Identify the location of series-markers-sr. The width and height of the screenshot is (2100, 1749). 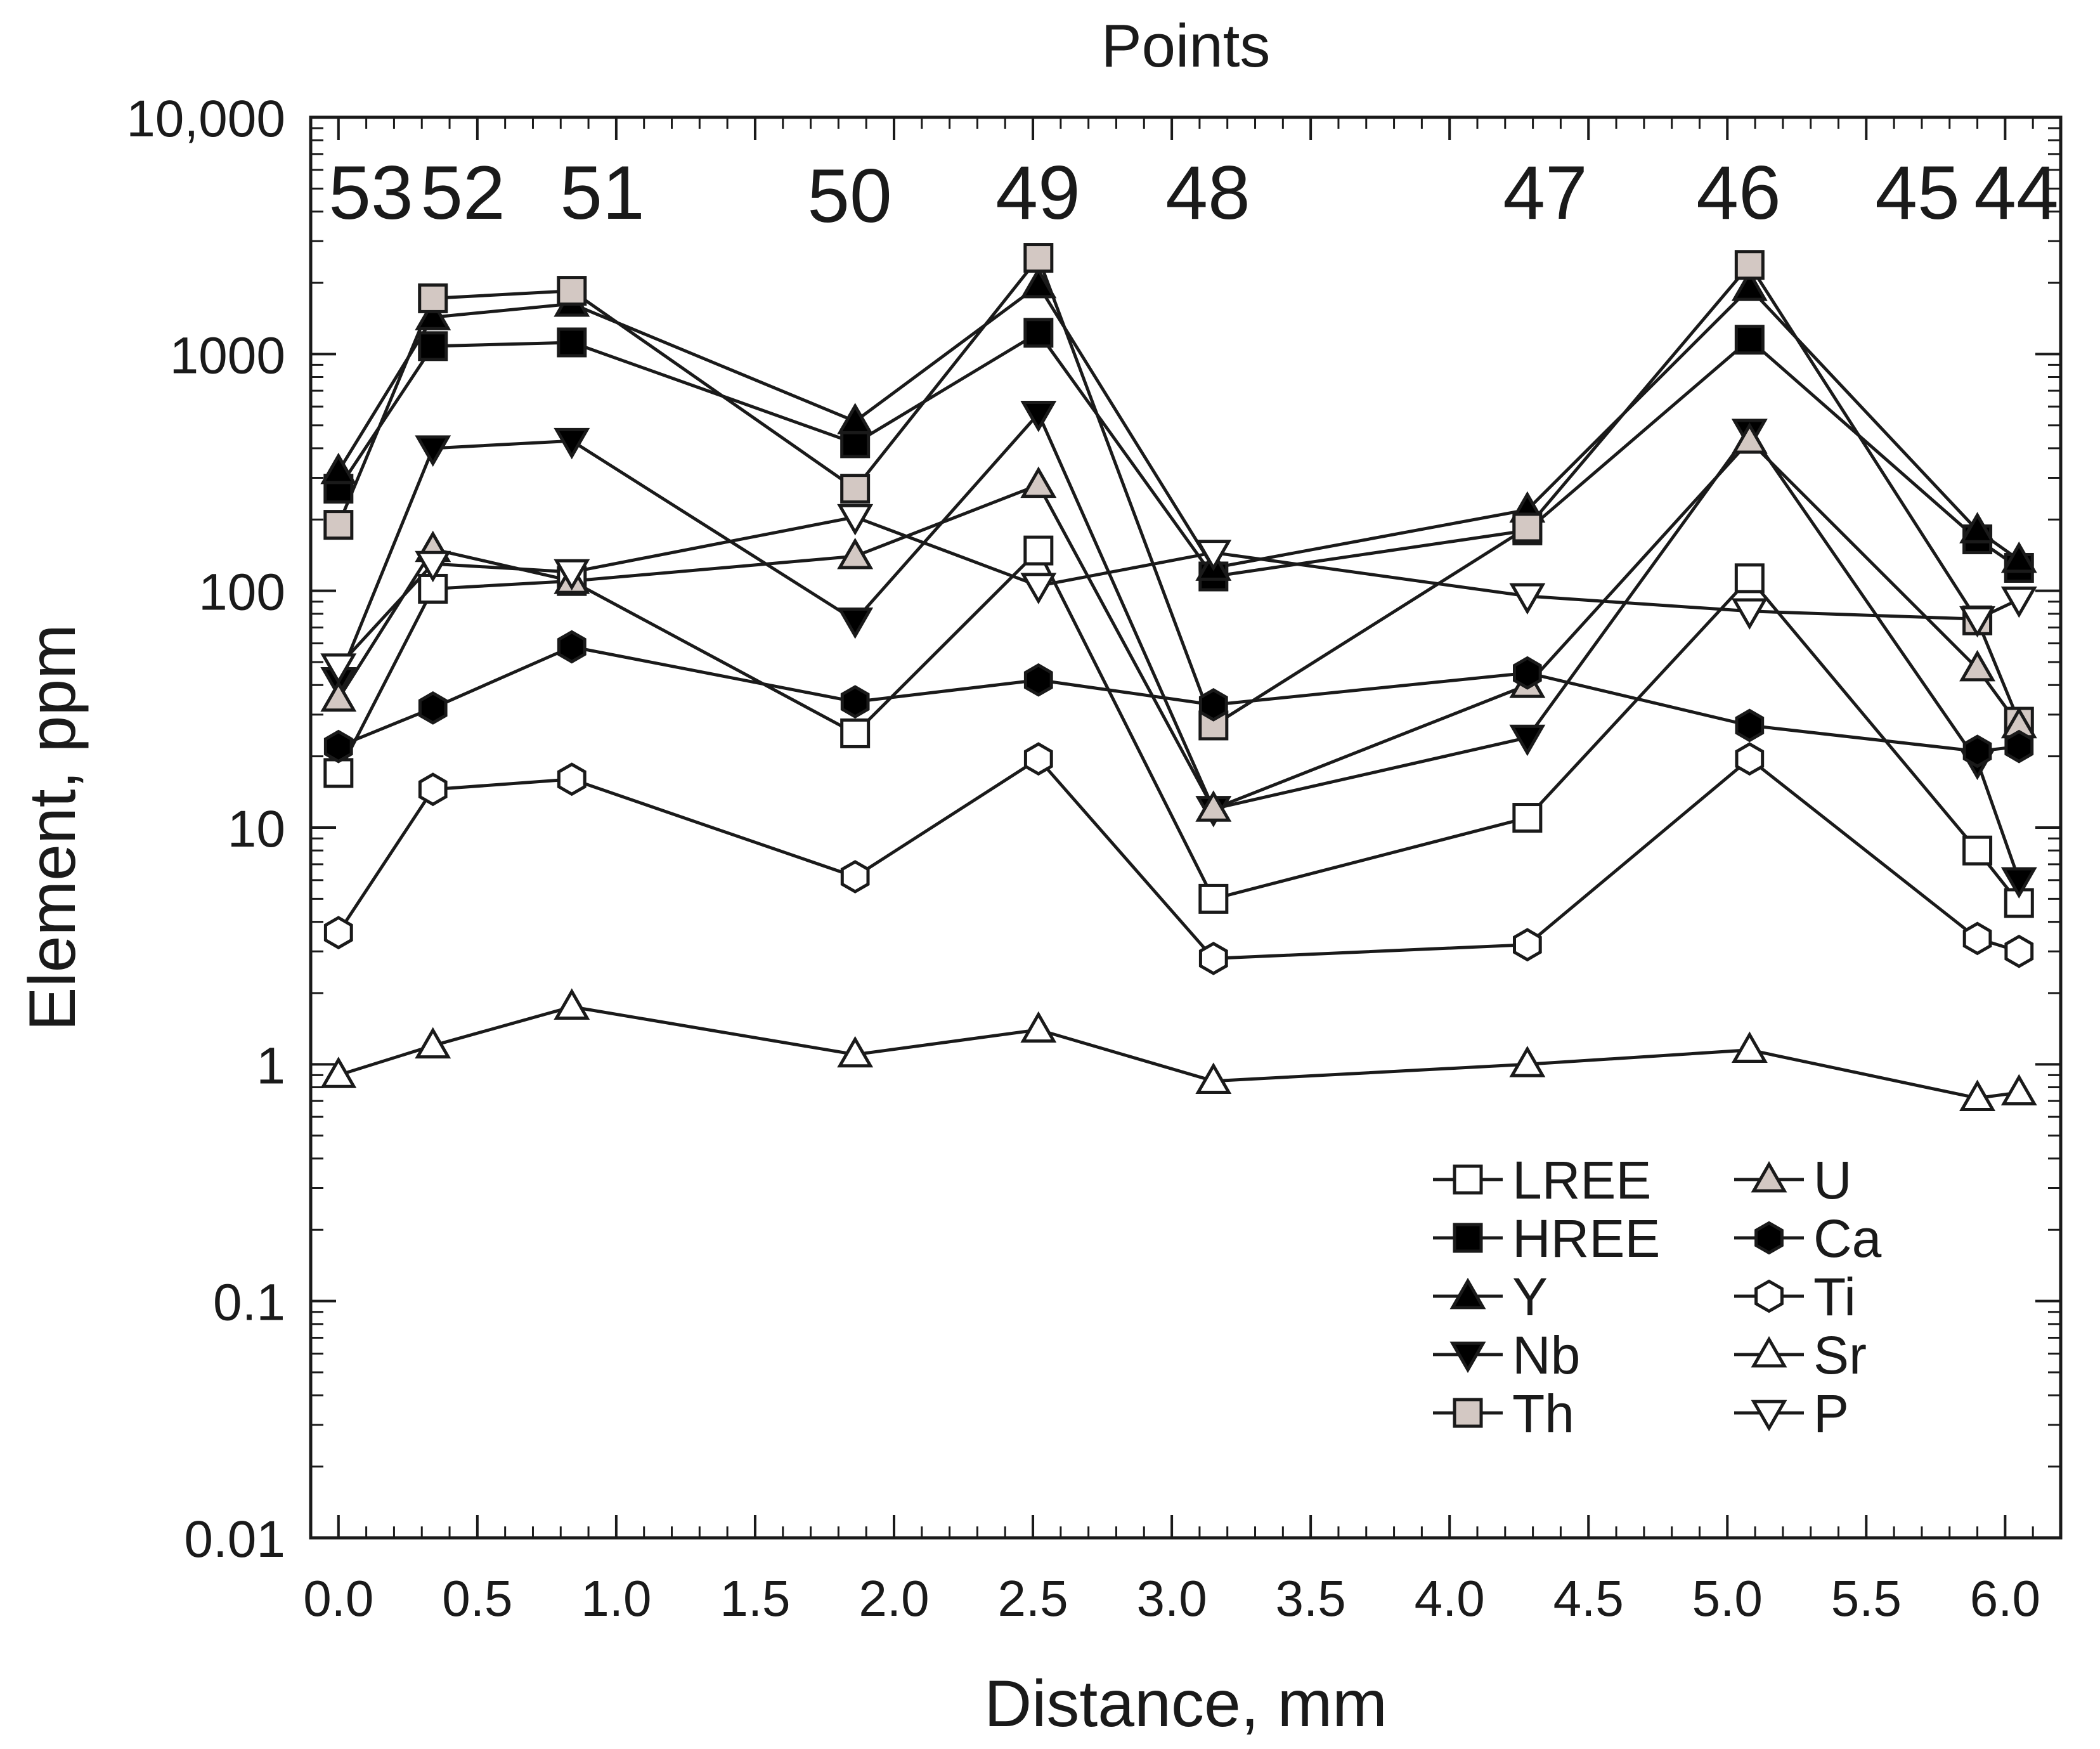
(1178, 1049).